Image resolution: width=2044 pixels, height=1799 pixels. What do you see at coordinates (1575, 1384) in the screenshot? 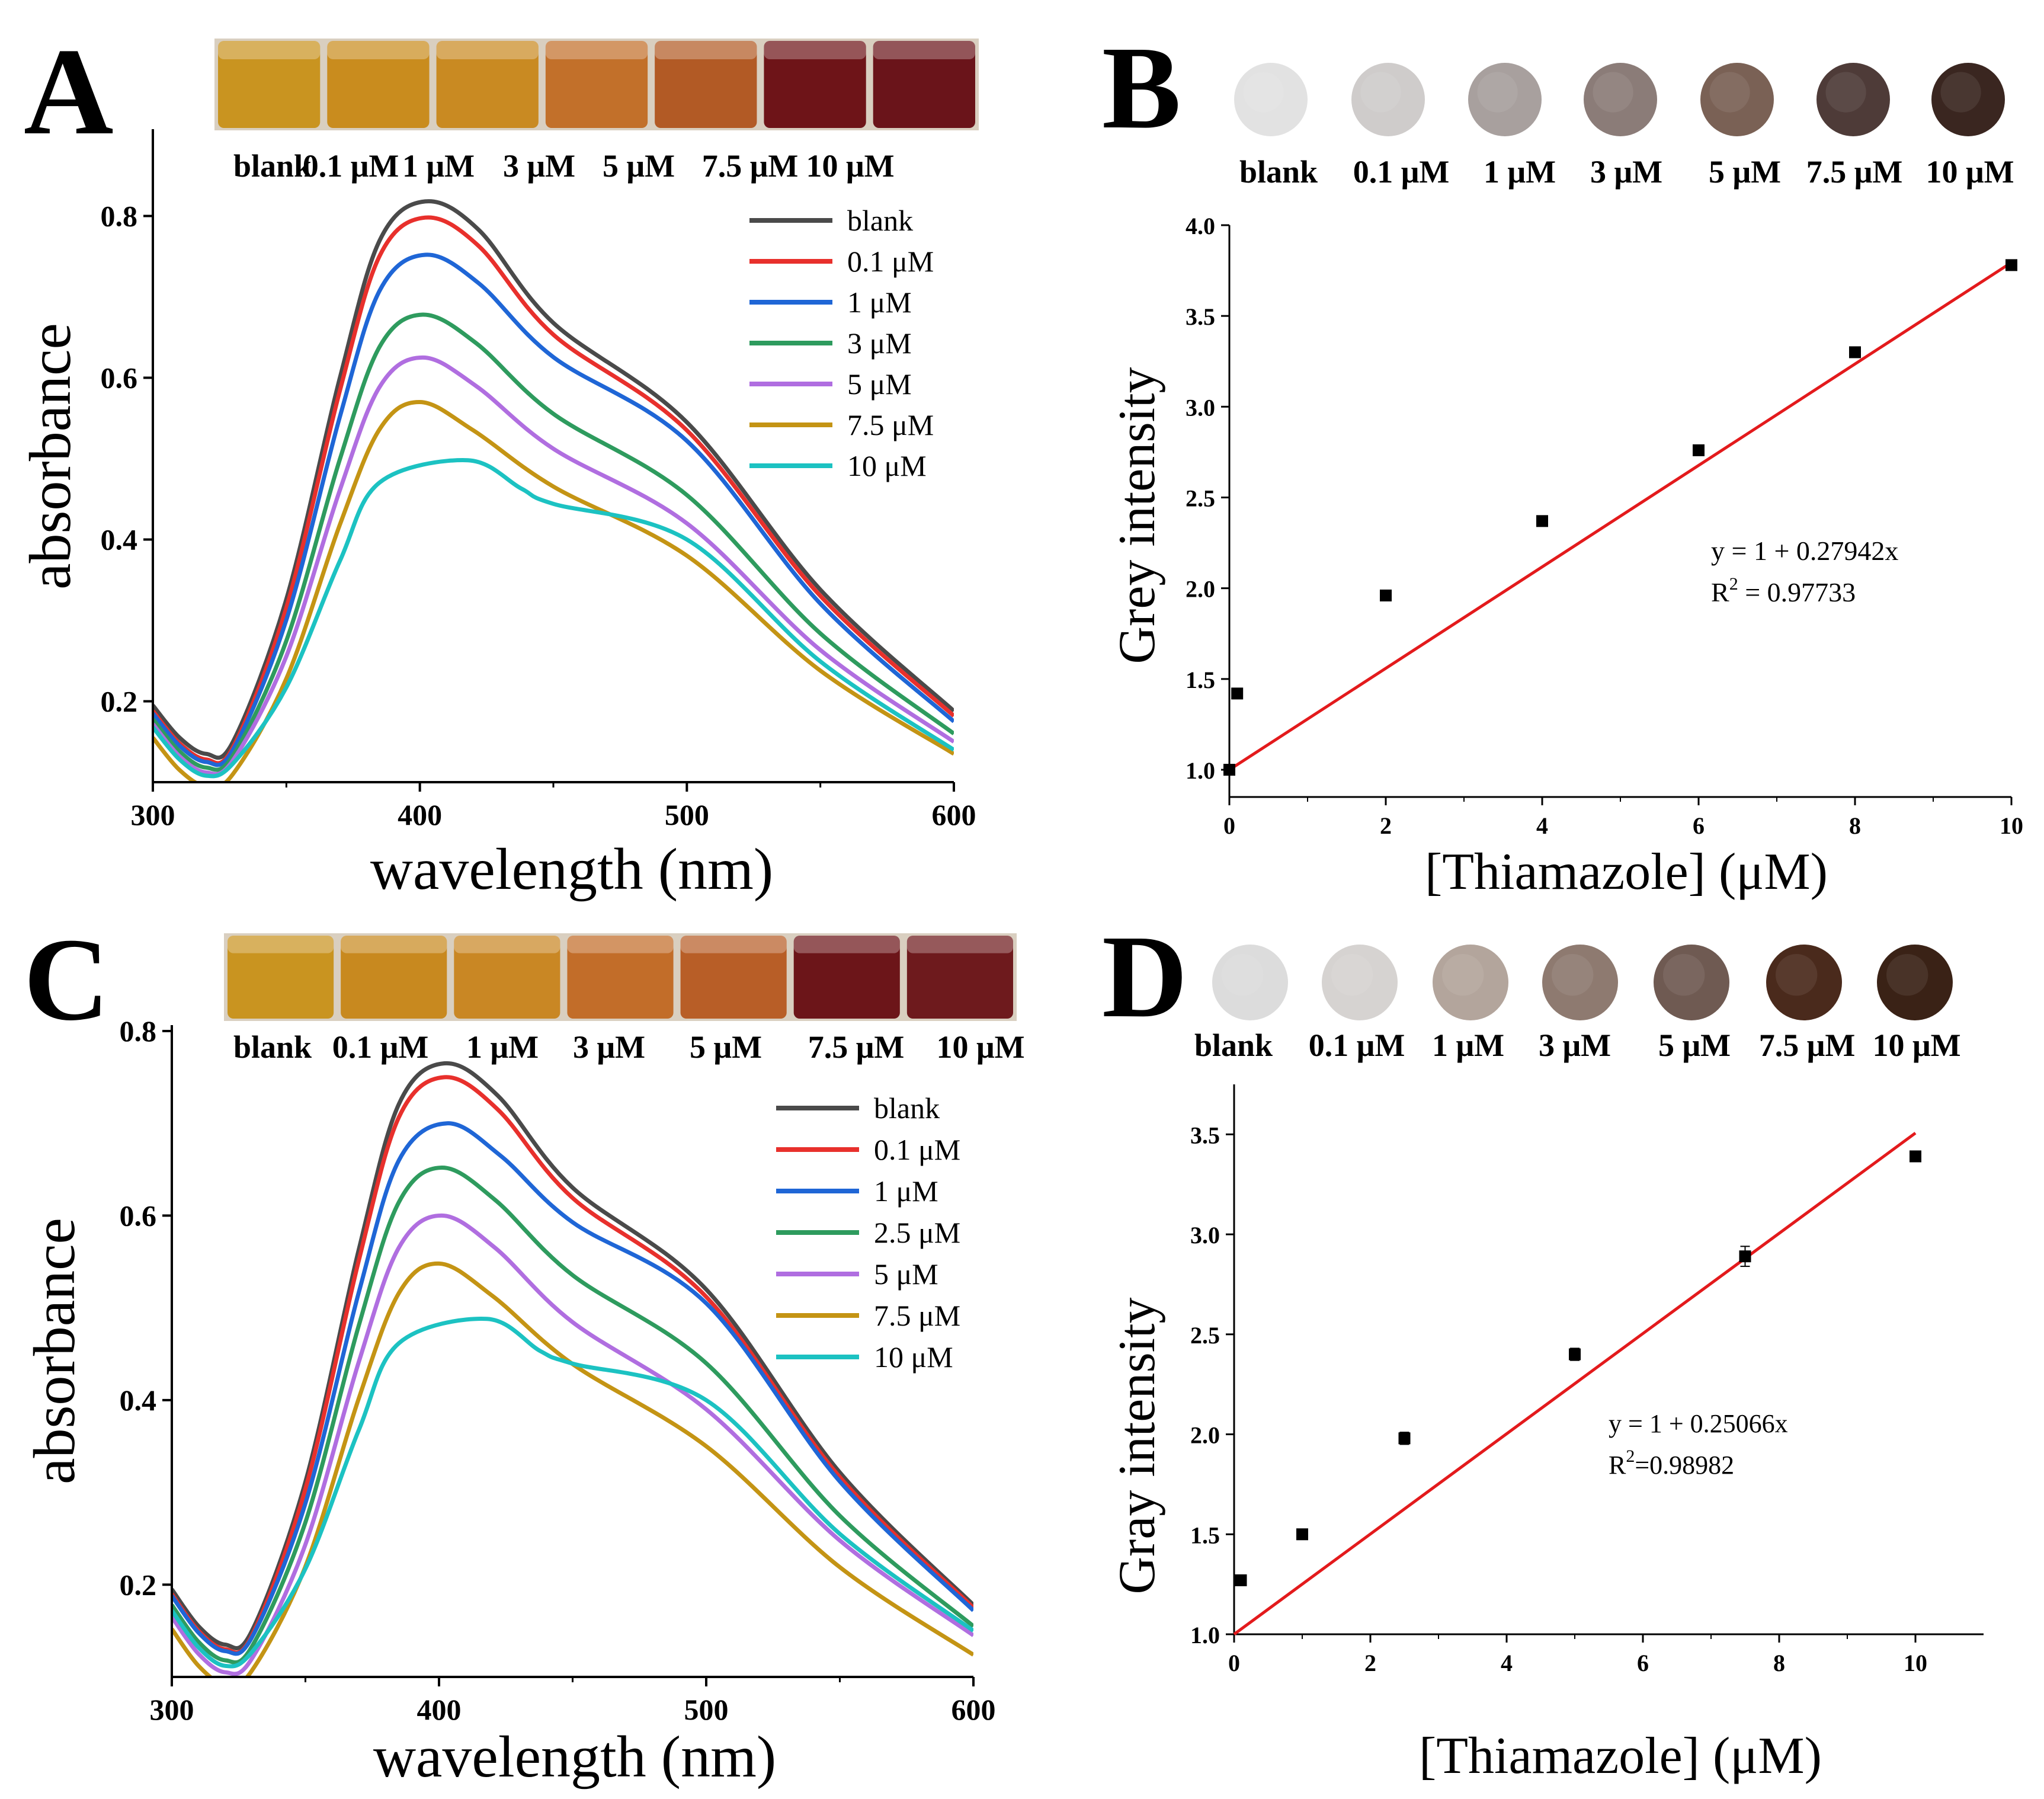
I see `fit-line` at bounding box center [1575, 1384].